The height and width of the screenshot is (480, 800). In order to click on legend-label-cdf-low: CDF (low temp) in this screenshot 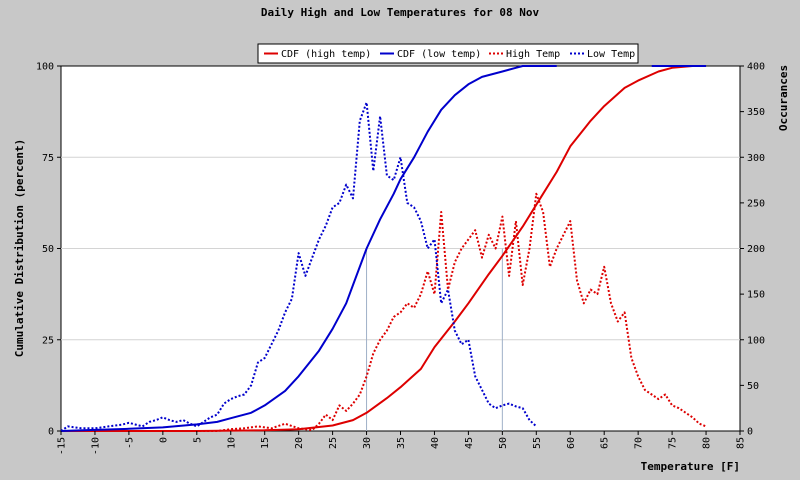, I will do `click(439, 54)`.